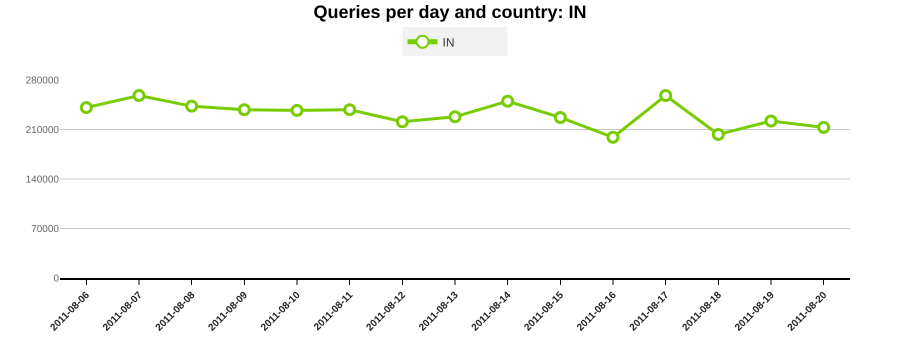 Image resolution: width=900 pixels, height=350 pixels. Describe the element at coordinates (43, 180) in the screenshot. I see `y-tick-label: 140000` at that location.